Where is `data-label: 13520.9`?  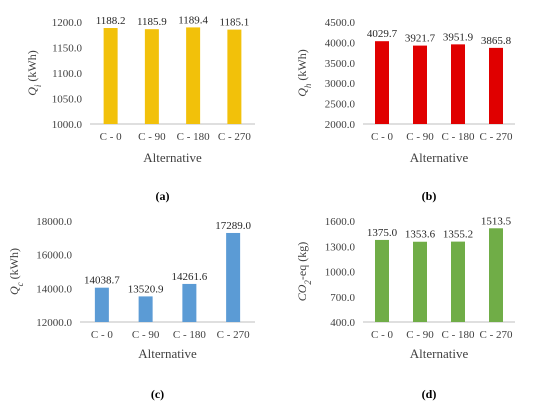
data-label: 13520.9 is located at coordinates (146, 289).